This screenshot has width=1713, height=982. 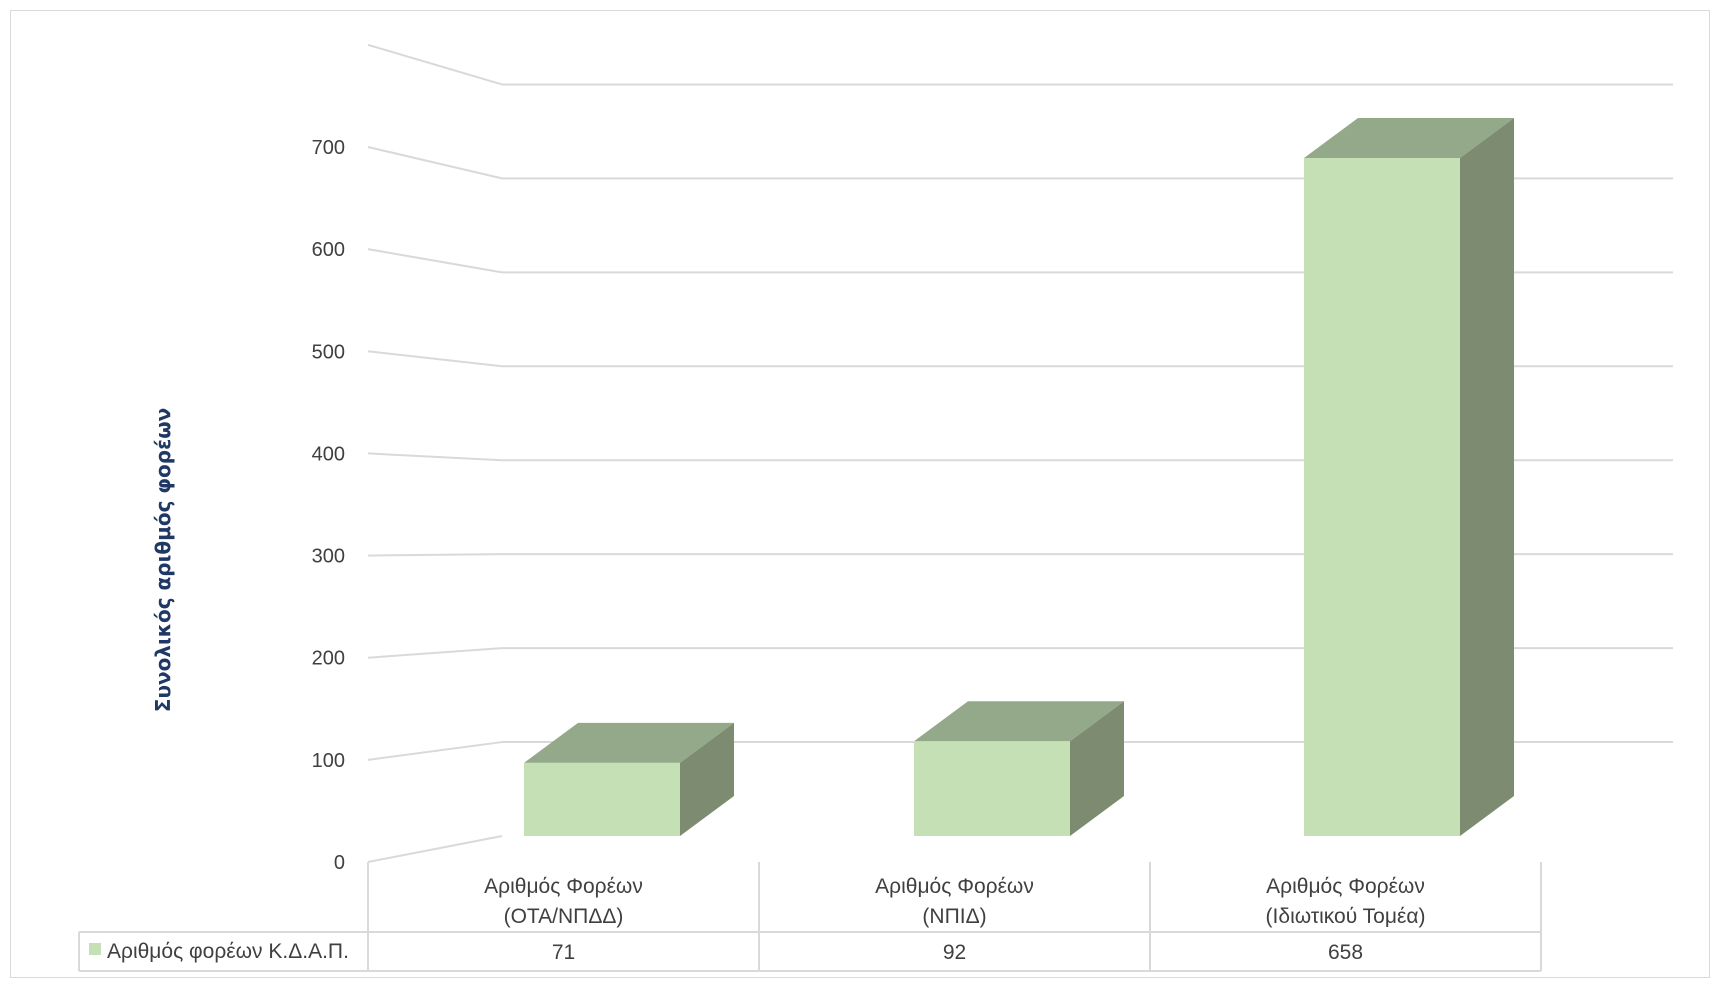 What do you see at coordinates (328, 557) in the screenshot?
I see `y-tick-label: 300` at bounding box center [328, 557].